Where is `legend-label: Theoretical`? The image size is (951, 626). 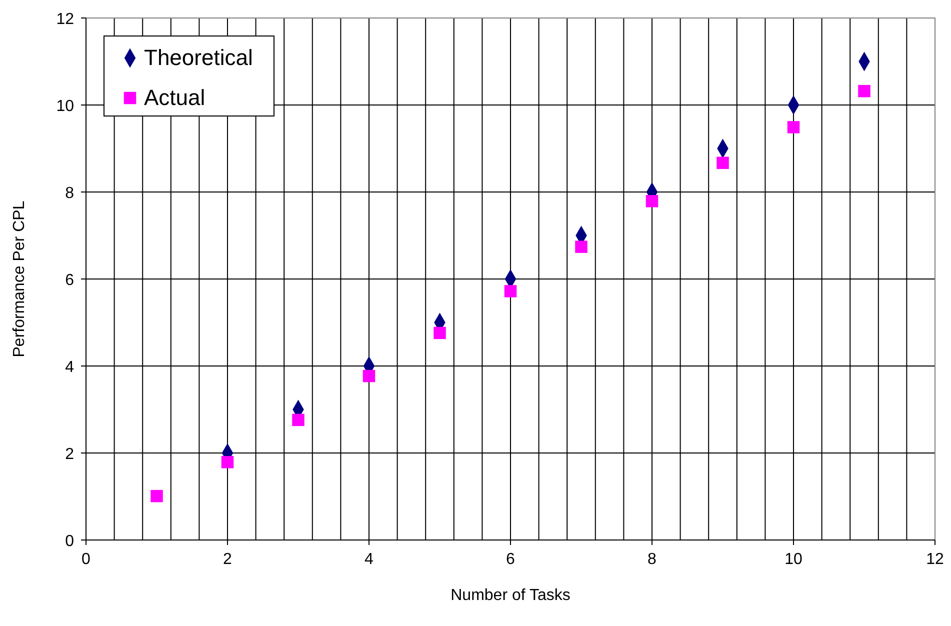 legend-label: Theoretical is located at coordinates (198, 57).